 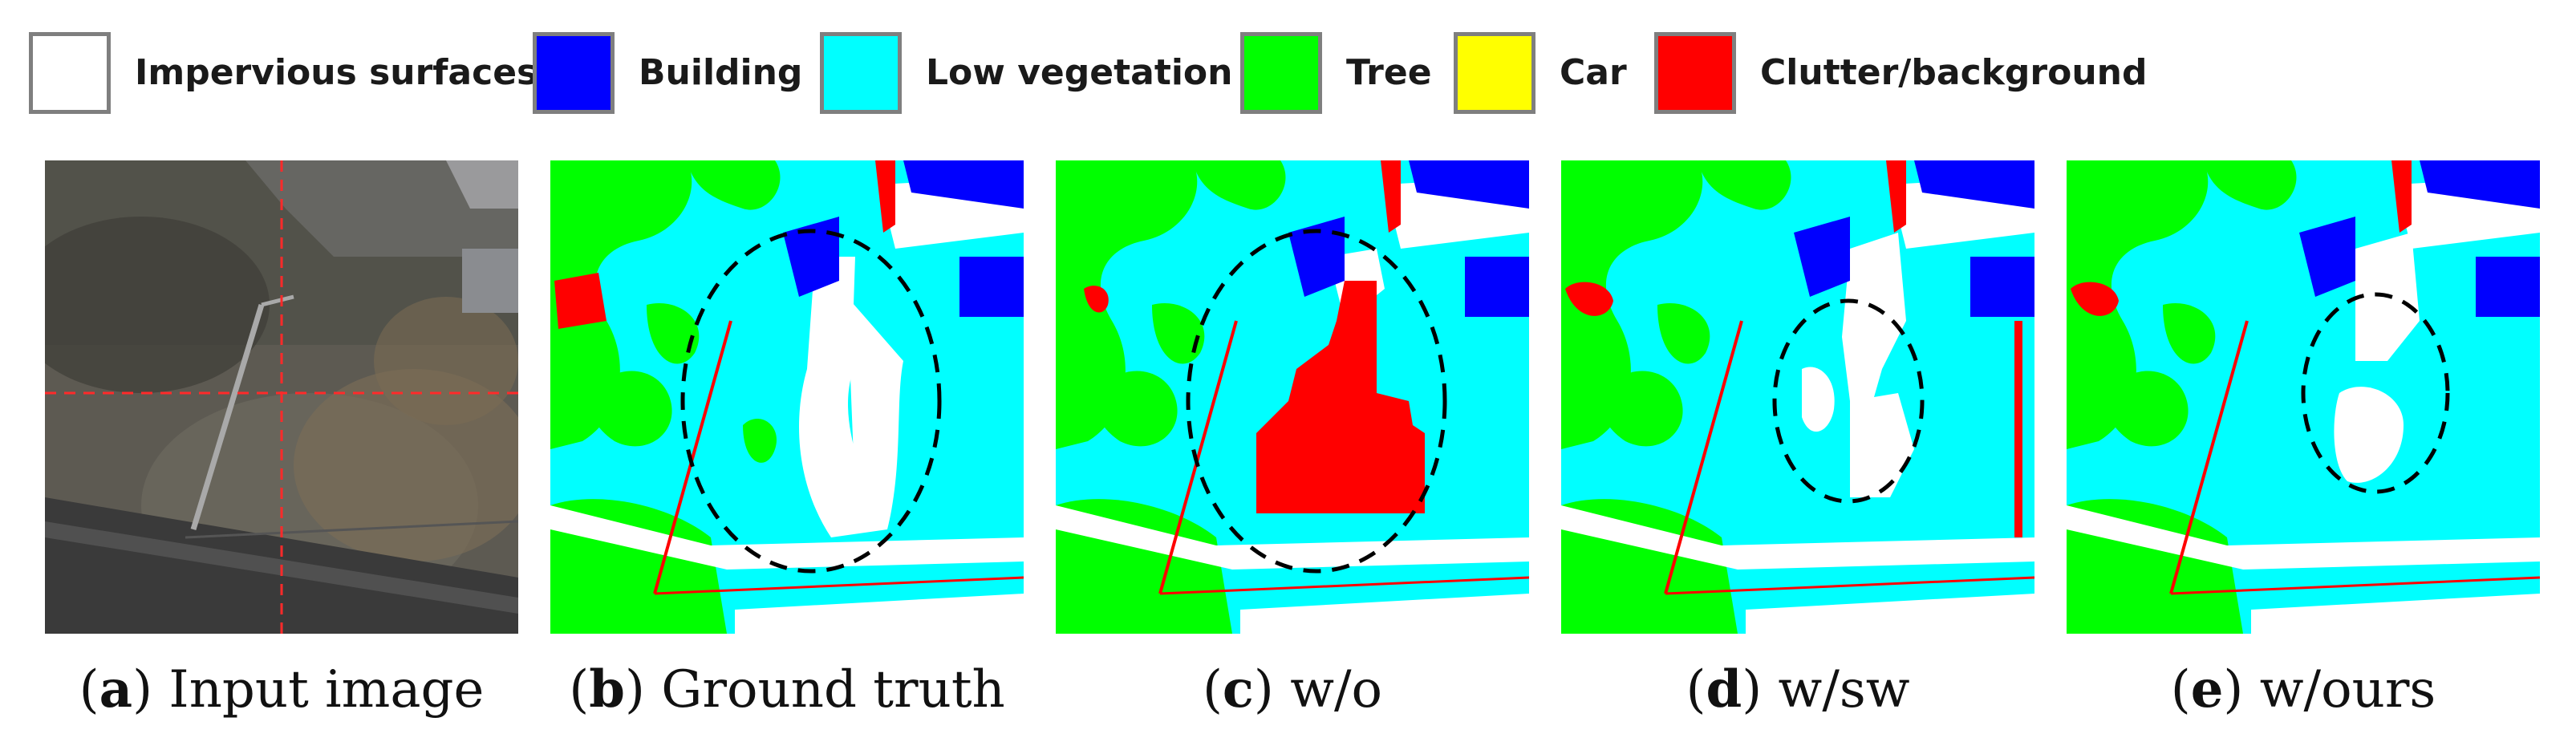 I want to click on caption-title: Input image, so click(x=326, y=690).